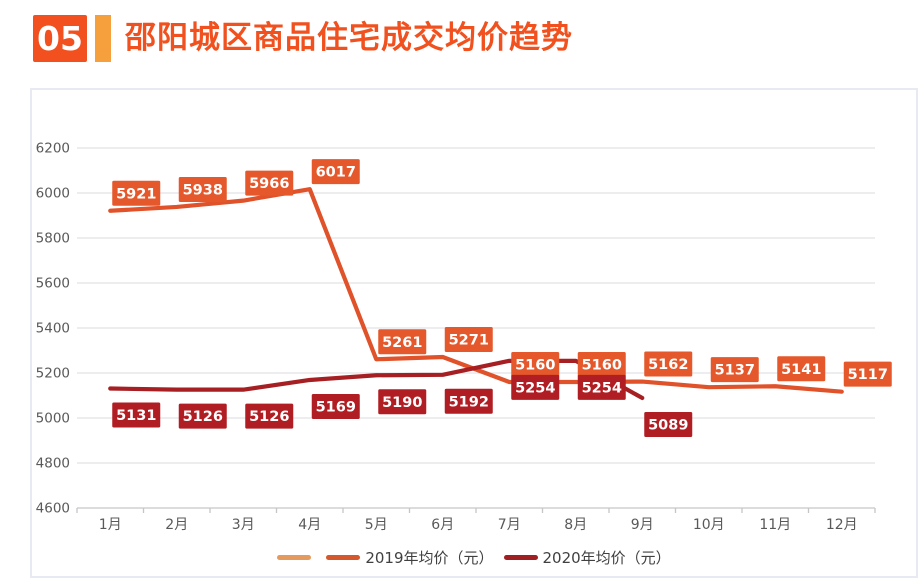 This screenshot has height=578, width=923. I want to click on legend-label-2020: 2020年均价（元）, so click(606, 558).